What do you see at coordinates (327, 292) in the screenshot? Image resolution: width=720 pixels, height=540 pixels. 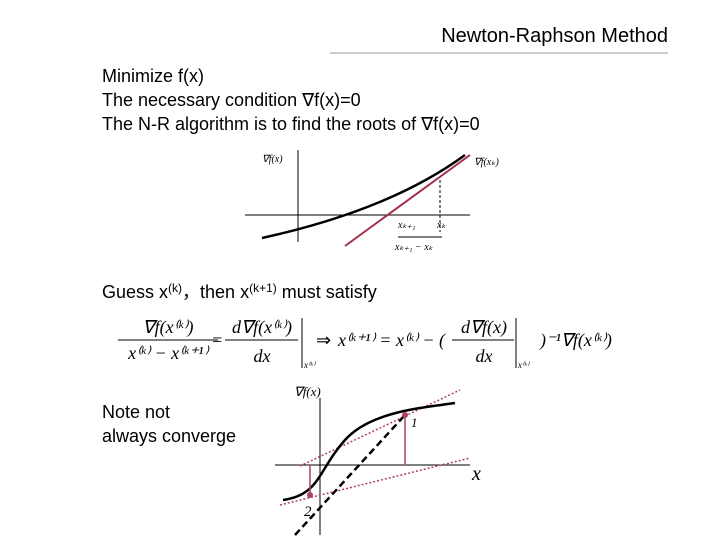 I see `text: must satisfy` at bounding box center [327, 292].